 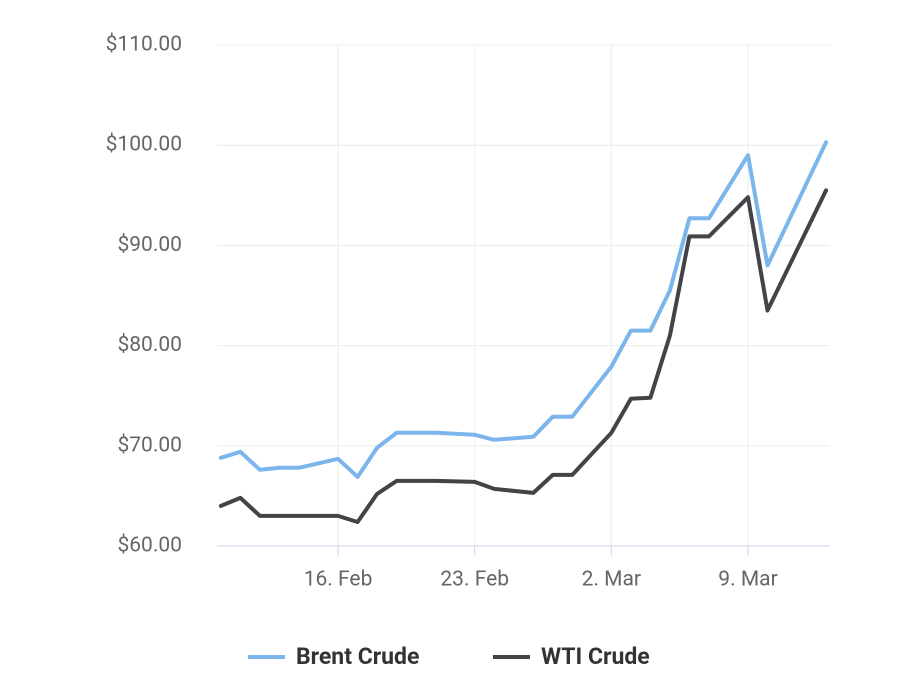 I want to click on legend-label: Brent Crude, so click(x=357, y=656).